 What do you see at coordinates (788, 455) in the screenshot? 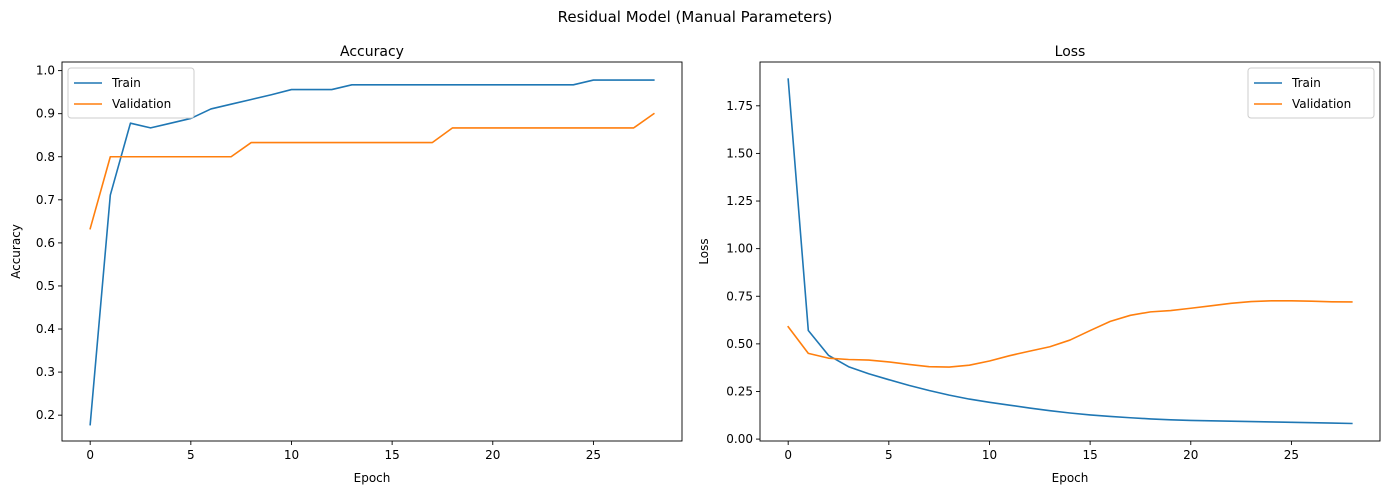
I see `loss-x-tick-label: 0` at bounding box center [788, 455].